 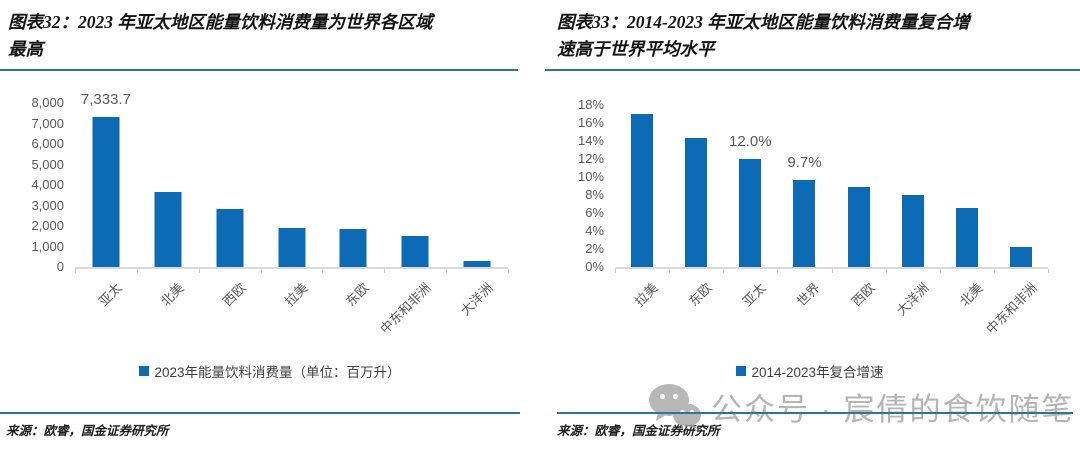 What do you see at coordinates (105, 99) in the screenshot?
I see `bar-value-label: 7,333.7` at bounding box center [105, 99].